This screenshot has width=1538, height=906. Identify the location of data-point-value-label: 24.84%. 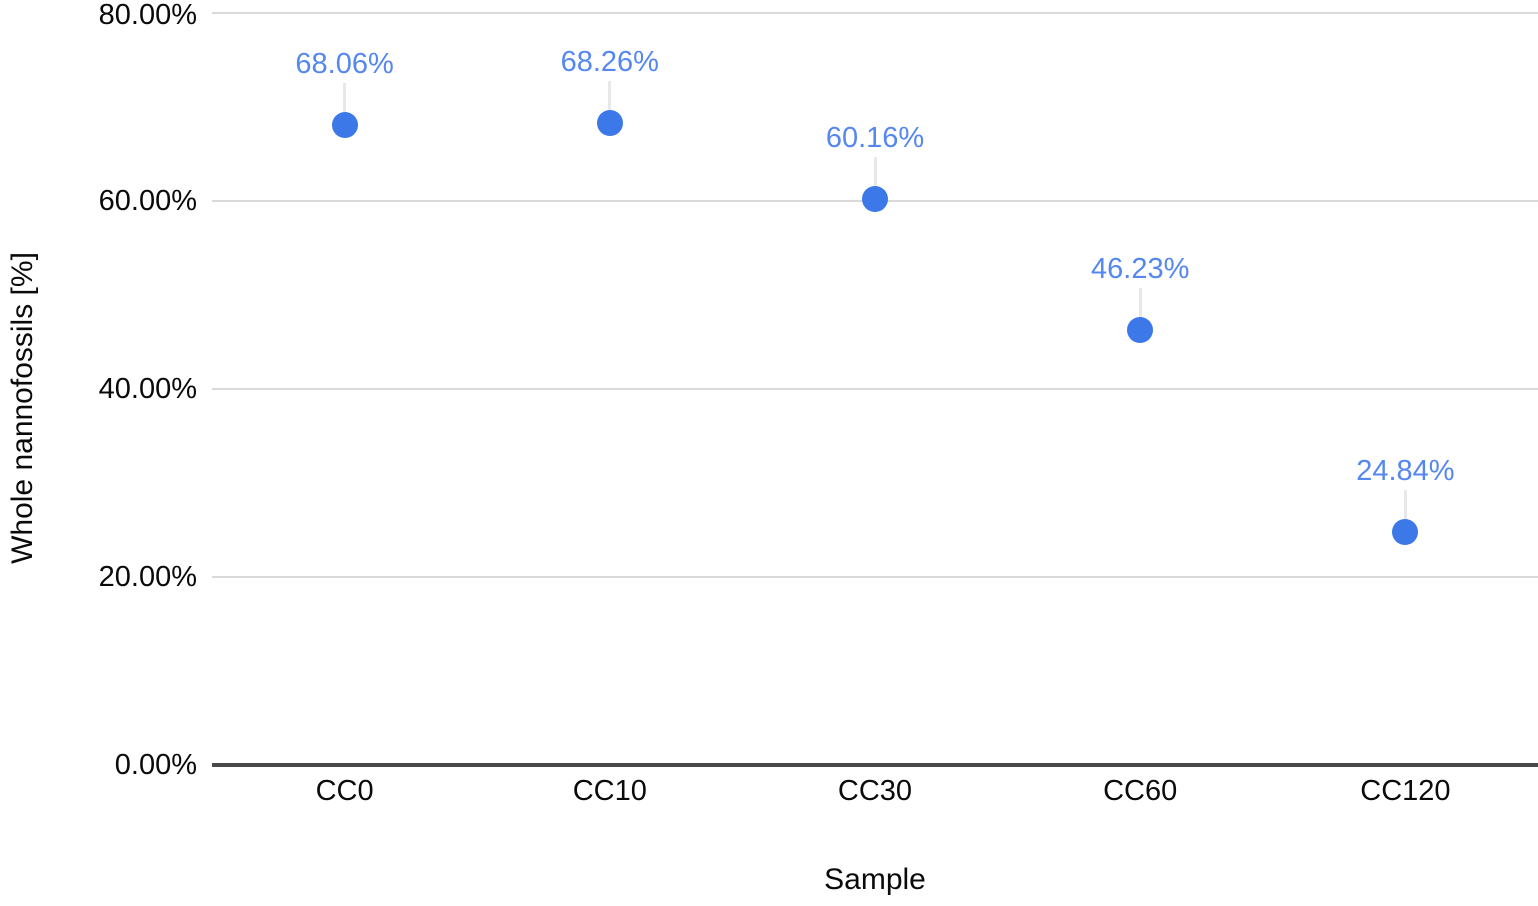
(1405, 470).